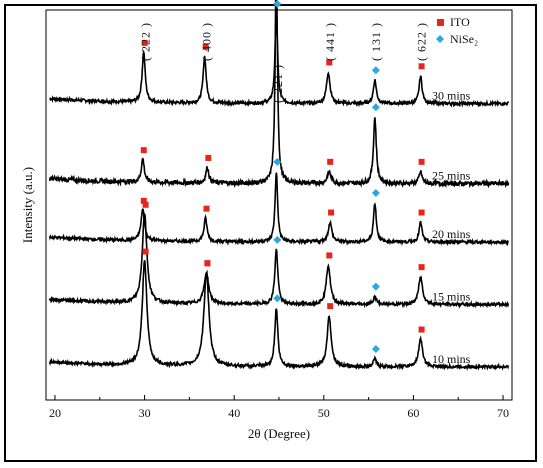 The height and width of the screenshot is (468, 543). Describe the element at coordinates (422, 41) in the screenshot. I see `hkl-label: ( 622 )` at that location.